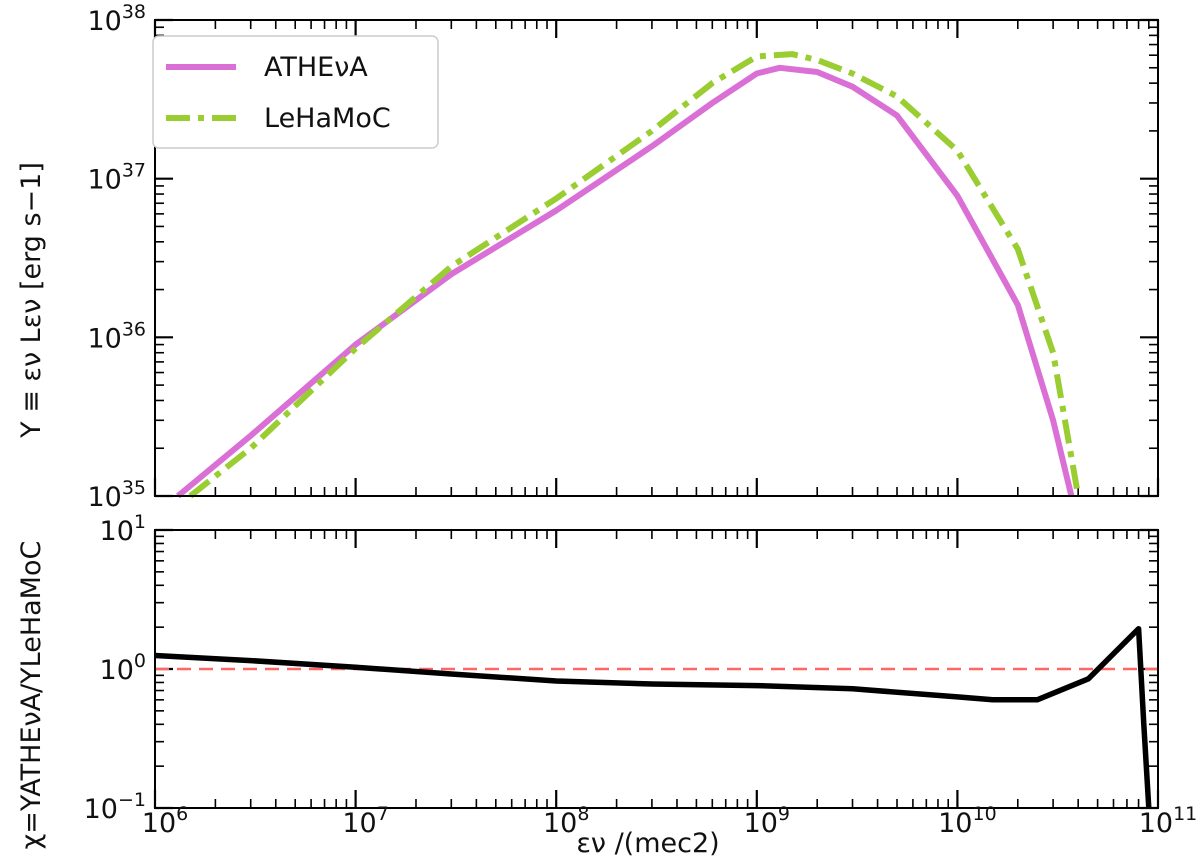 This screenshot has width=1200, height=863. Describe the element at coordinates (140, 522) in the screenshot. I see `bottom-y-tick-label-exponent: 1` at that location.